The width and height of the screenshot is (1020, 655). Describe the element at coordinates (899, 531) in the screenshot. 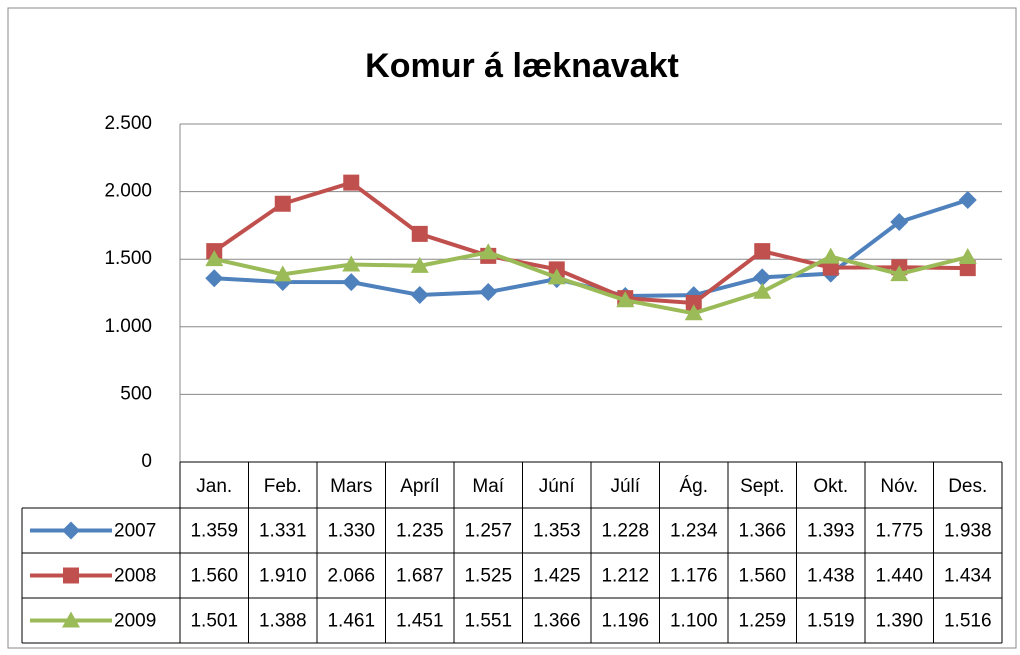

I see `table-value: 1.775` at that location.